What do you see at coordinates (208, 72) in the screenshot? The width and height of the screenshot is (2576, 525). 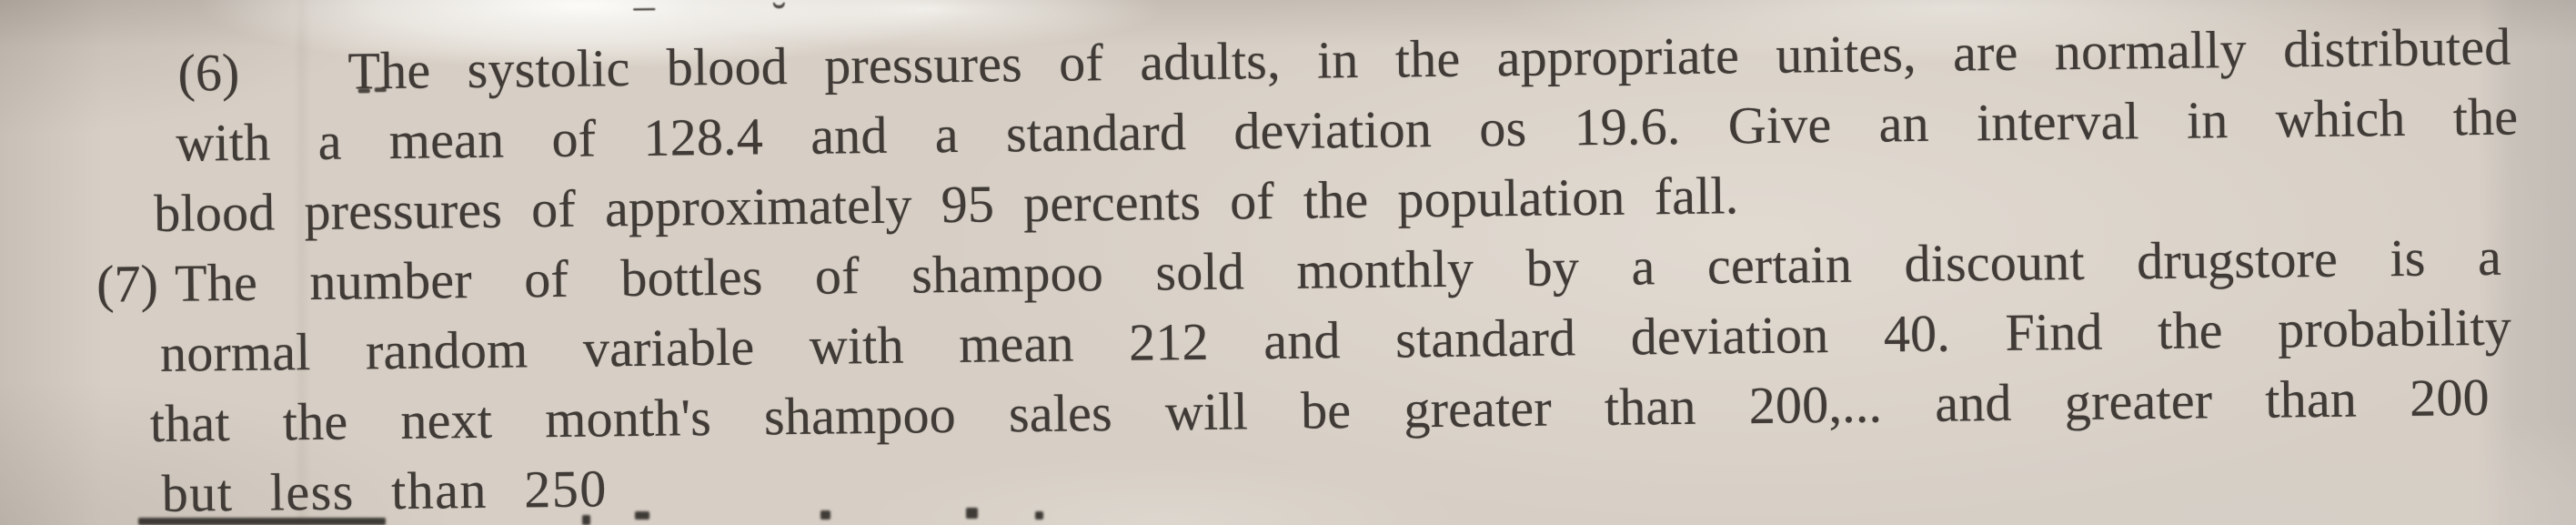 I see `problem-6-number: (6)` at bounding box center [208, 72].